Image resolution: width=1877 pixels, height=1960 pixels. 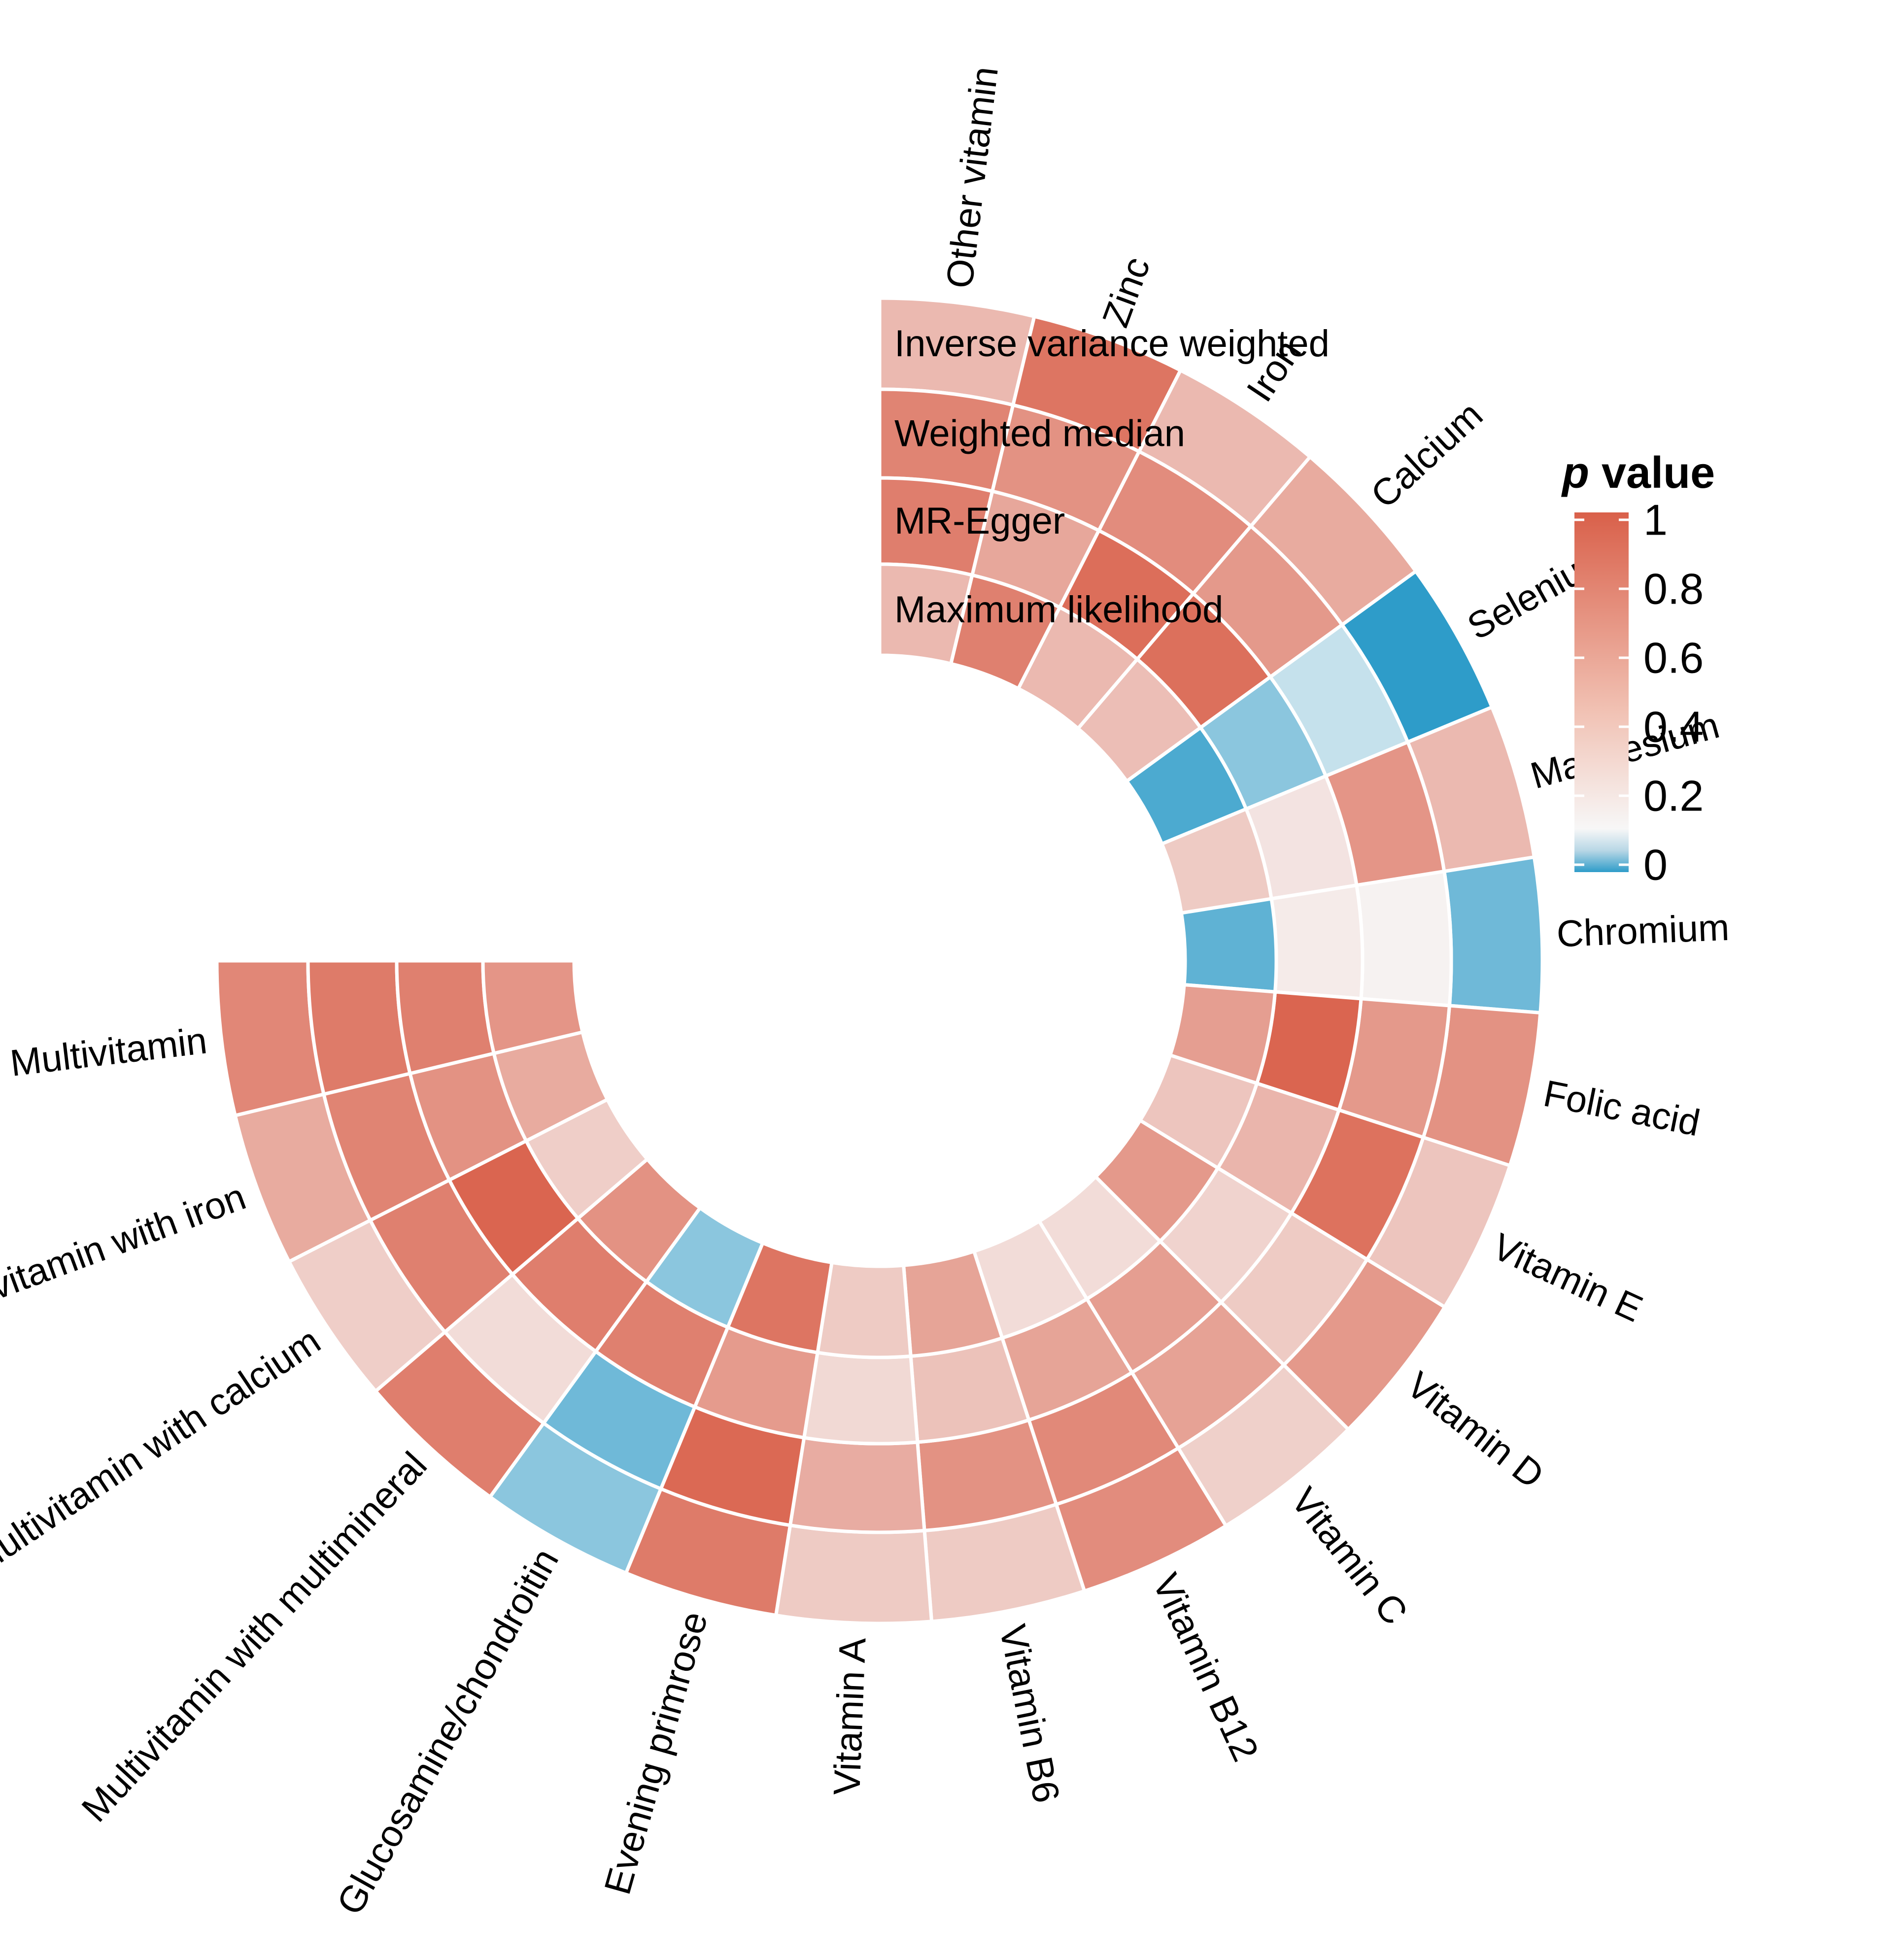 What do you see at coordinates (1567, 1278) in the screenshot?
I see `category-label: Vitamin E` at bounding box center [1567, 1278].